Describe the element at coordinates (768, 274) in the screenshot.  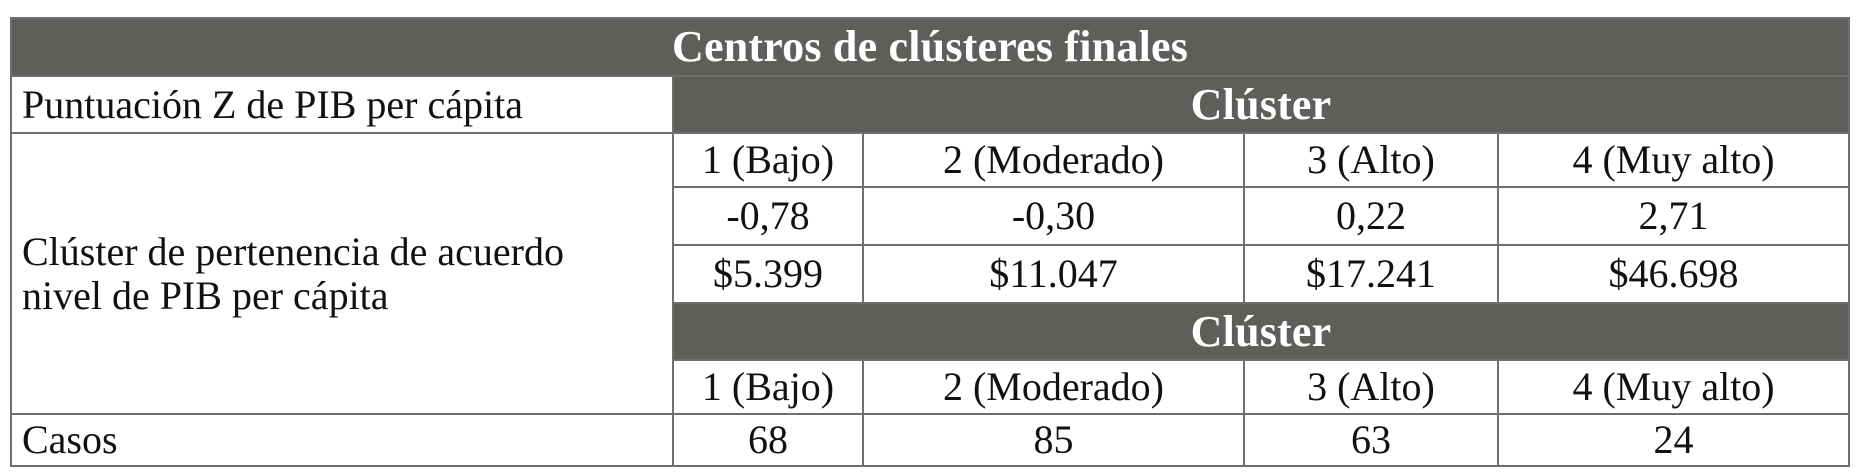
I see `gdp-value-1: $5.399` at that location.